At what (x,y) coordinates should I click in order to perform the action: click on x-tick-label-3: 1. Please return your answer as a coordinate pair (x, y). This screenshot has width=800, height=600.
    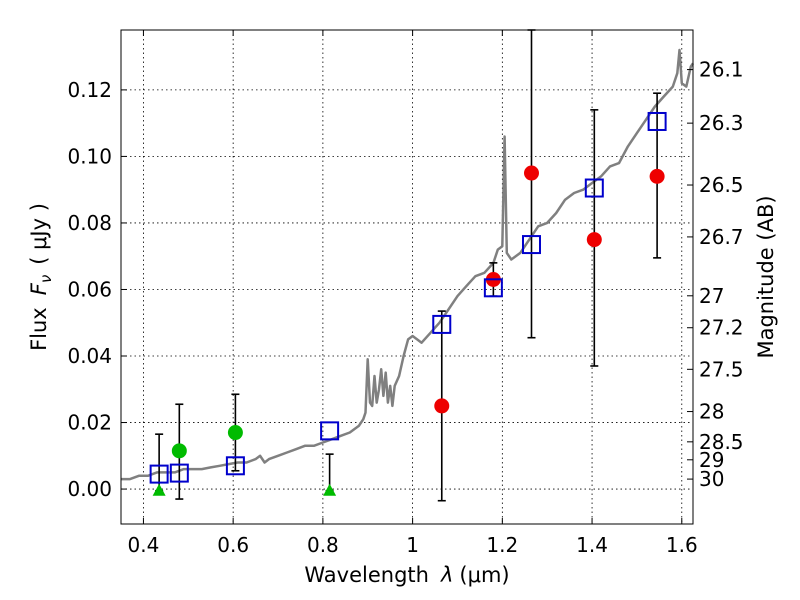
    Looking at the image, I should click on (412, 545).